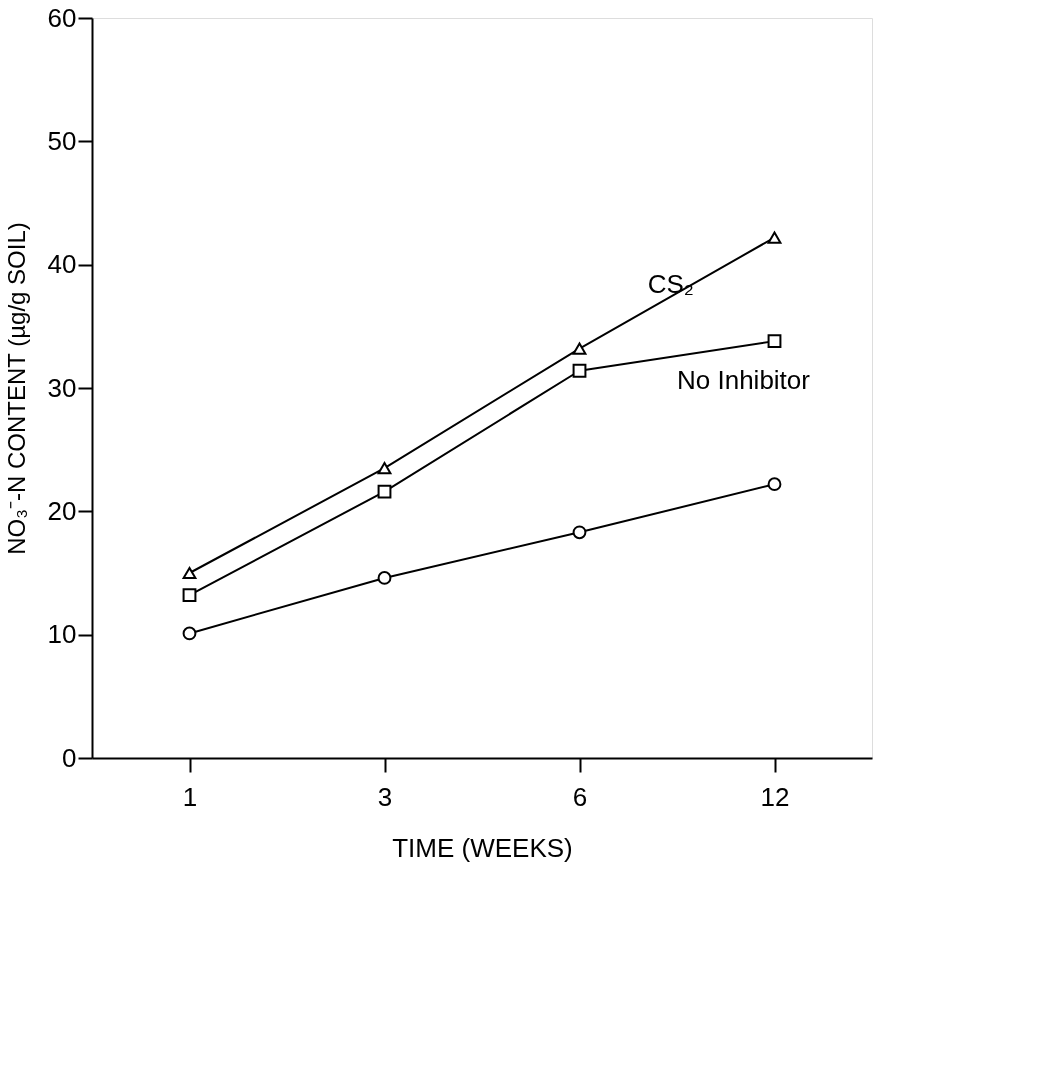 This screenshot has width=1053, height=1066. Describe the element at coordinates (62, 387) in the screenshot. I see `y-tick-label: 30` at that location.